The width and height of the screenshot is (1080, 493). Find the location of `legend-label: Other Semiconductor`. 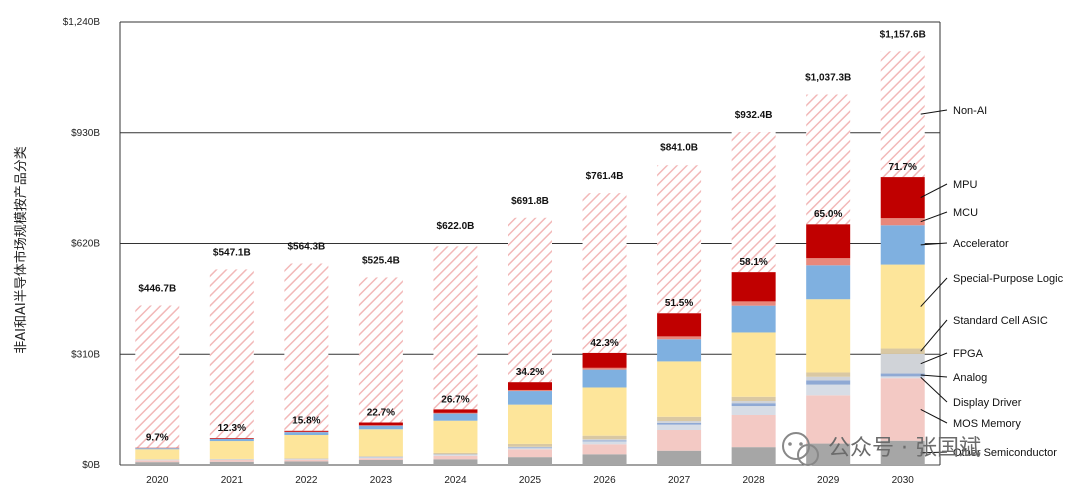

legend-label: Other Semiconductor is located at coordinates (1005, 453).